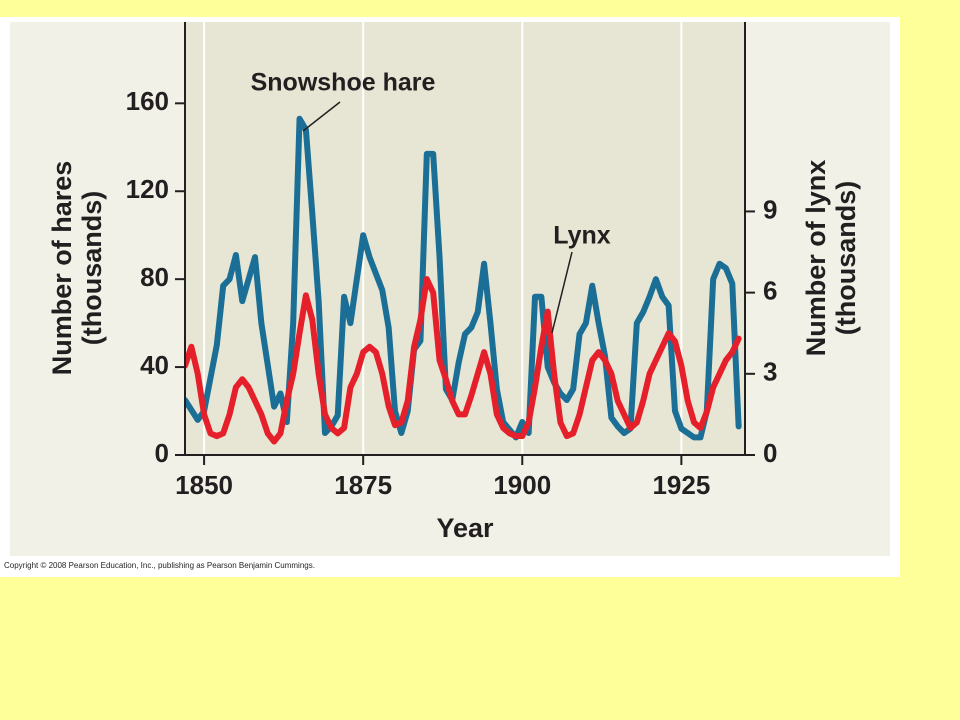  What do you see at coordinates (522, 485) in the screenshot?
I see `x-tick-label: 1900` at bounding box center [522, 485].